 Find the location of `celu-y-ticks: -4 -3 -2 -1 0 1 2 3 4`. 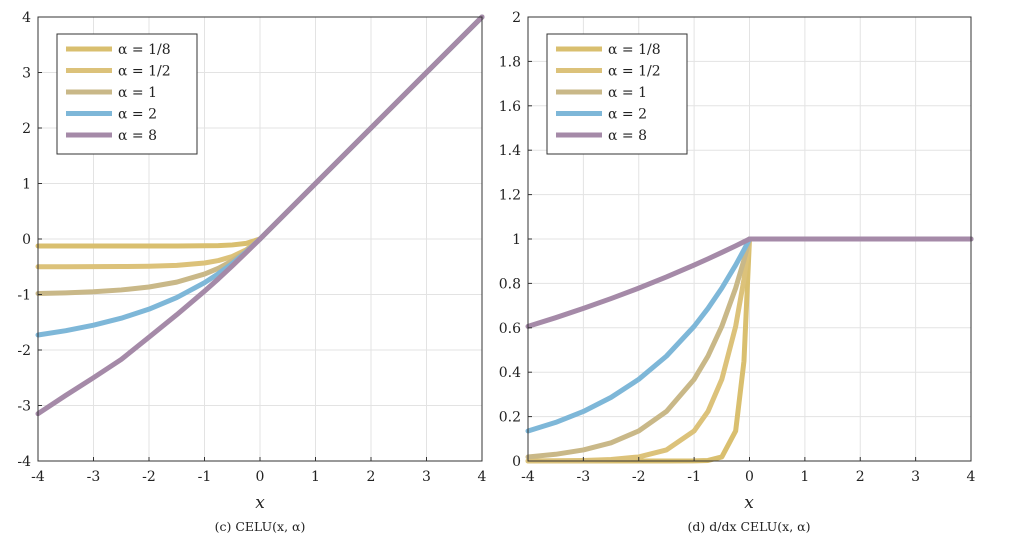

celu-y-ticks: -4 -3 -2 -1 0 1 2 3 4 is located at coordinates (29, 240).